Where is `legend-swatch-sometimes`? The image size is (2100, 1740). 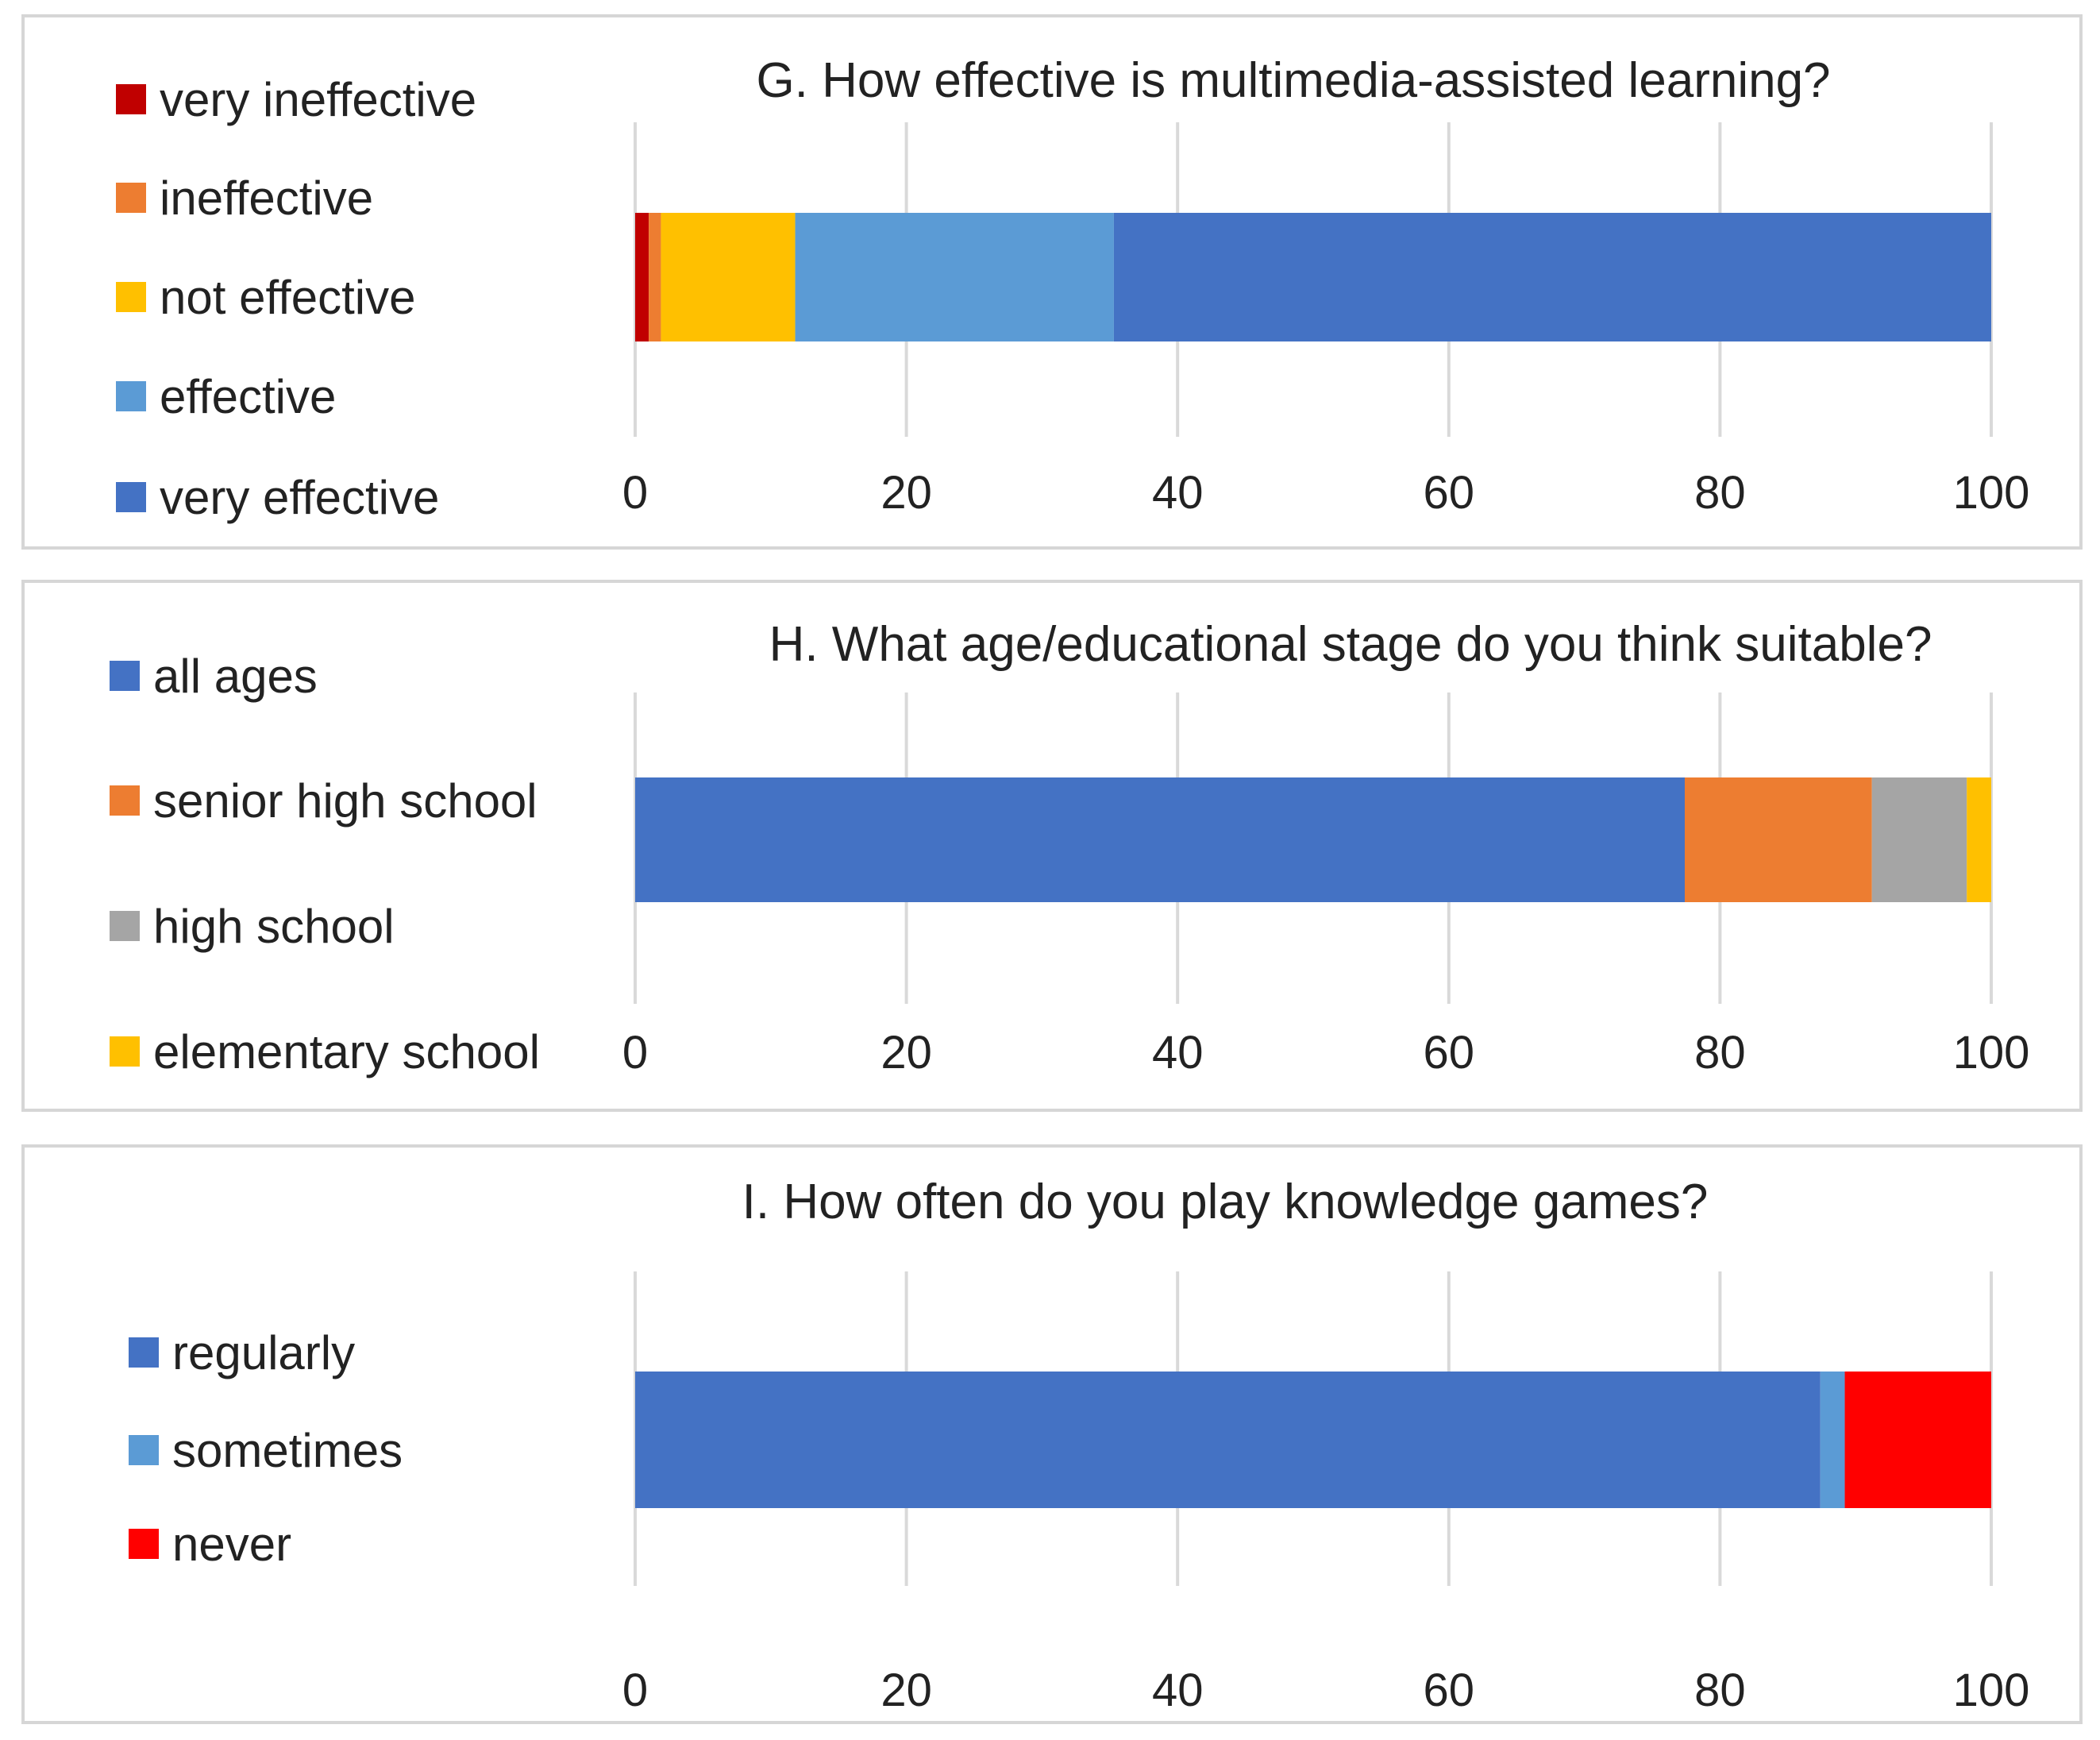 legend-swatch-sometimes is located at coordinates (144, 1450).